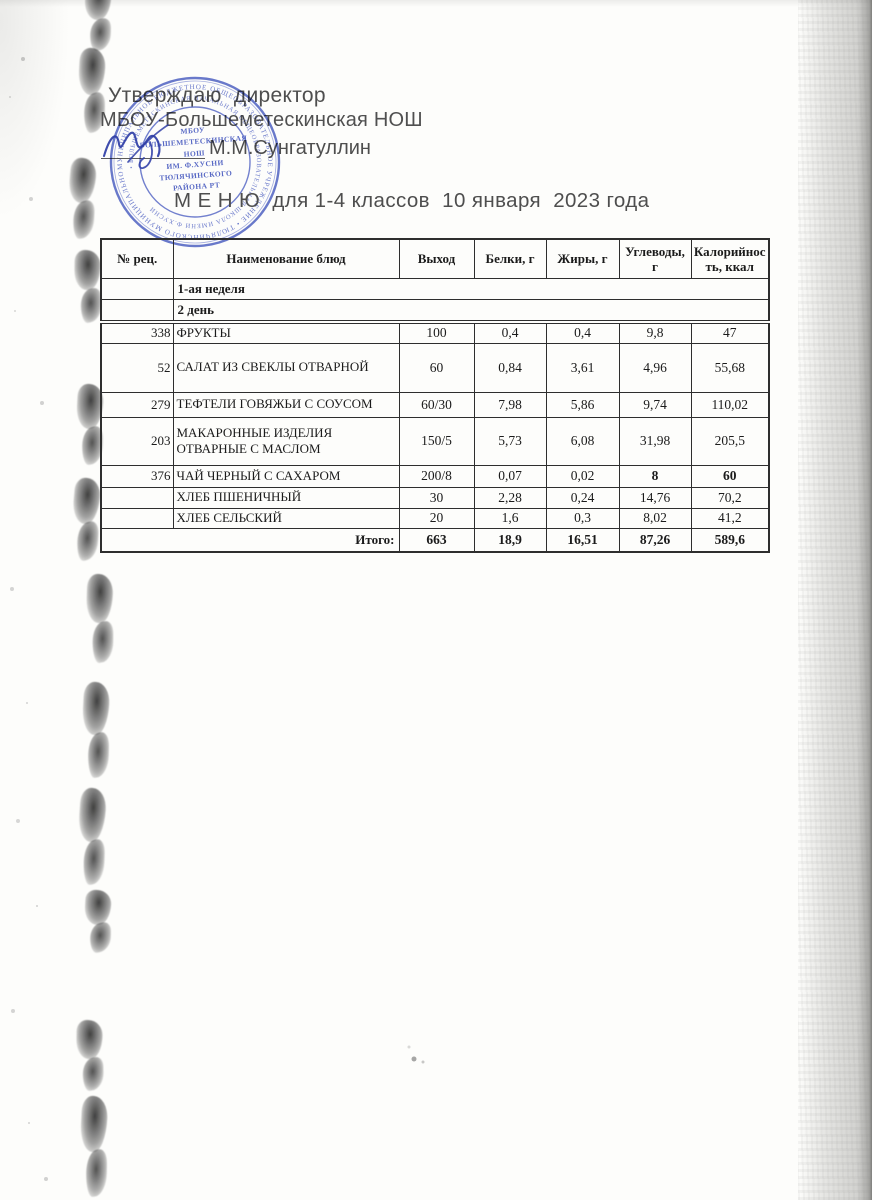 The image size is (872, 1200). What do you see at coordinates (582, 332) in the screenshot?
I see `cell-fat: 0,4` at bounding box center [582, 332].